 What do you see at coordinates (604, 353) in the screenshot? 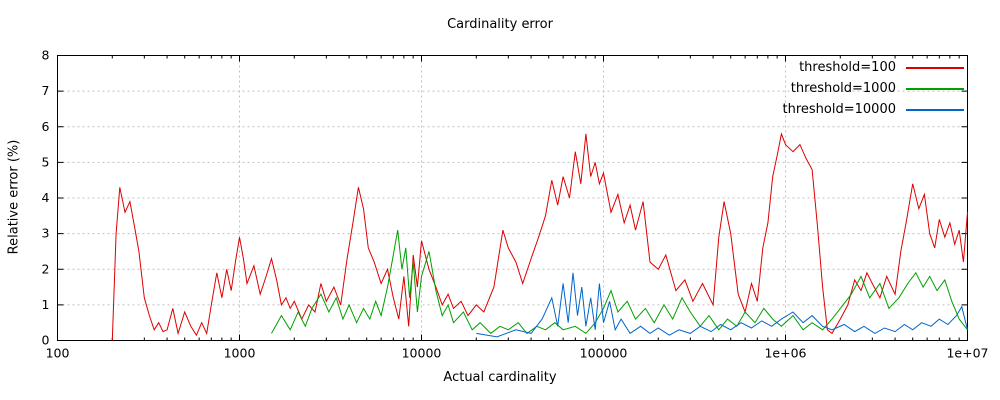
I see `svg-text: 100000` at bounding box center [604, 353].